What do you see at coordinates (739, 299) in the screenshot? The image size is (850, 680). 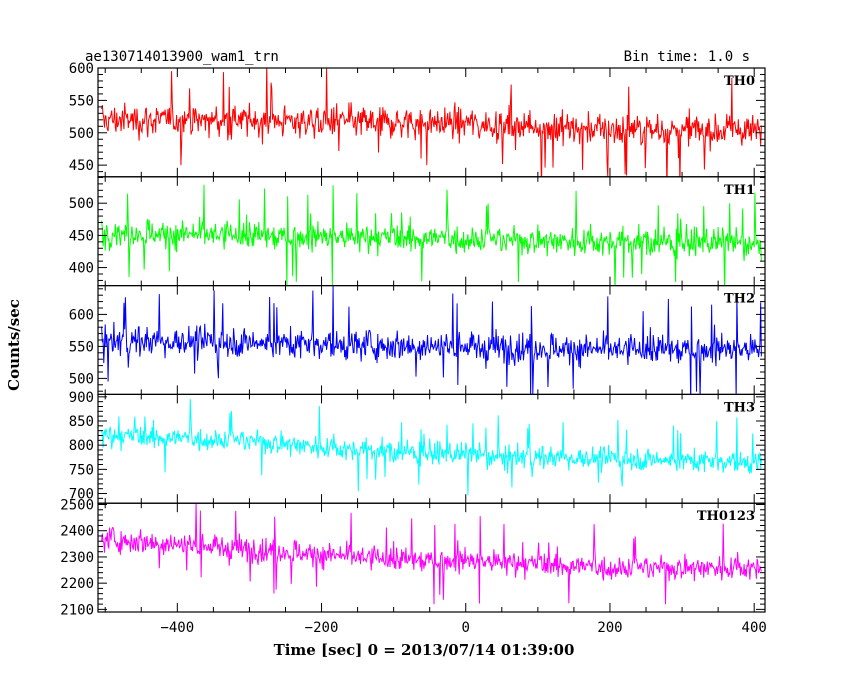 I see `panel-label: TH2` at bounding box center [739, 299].